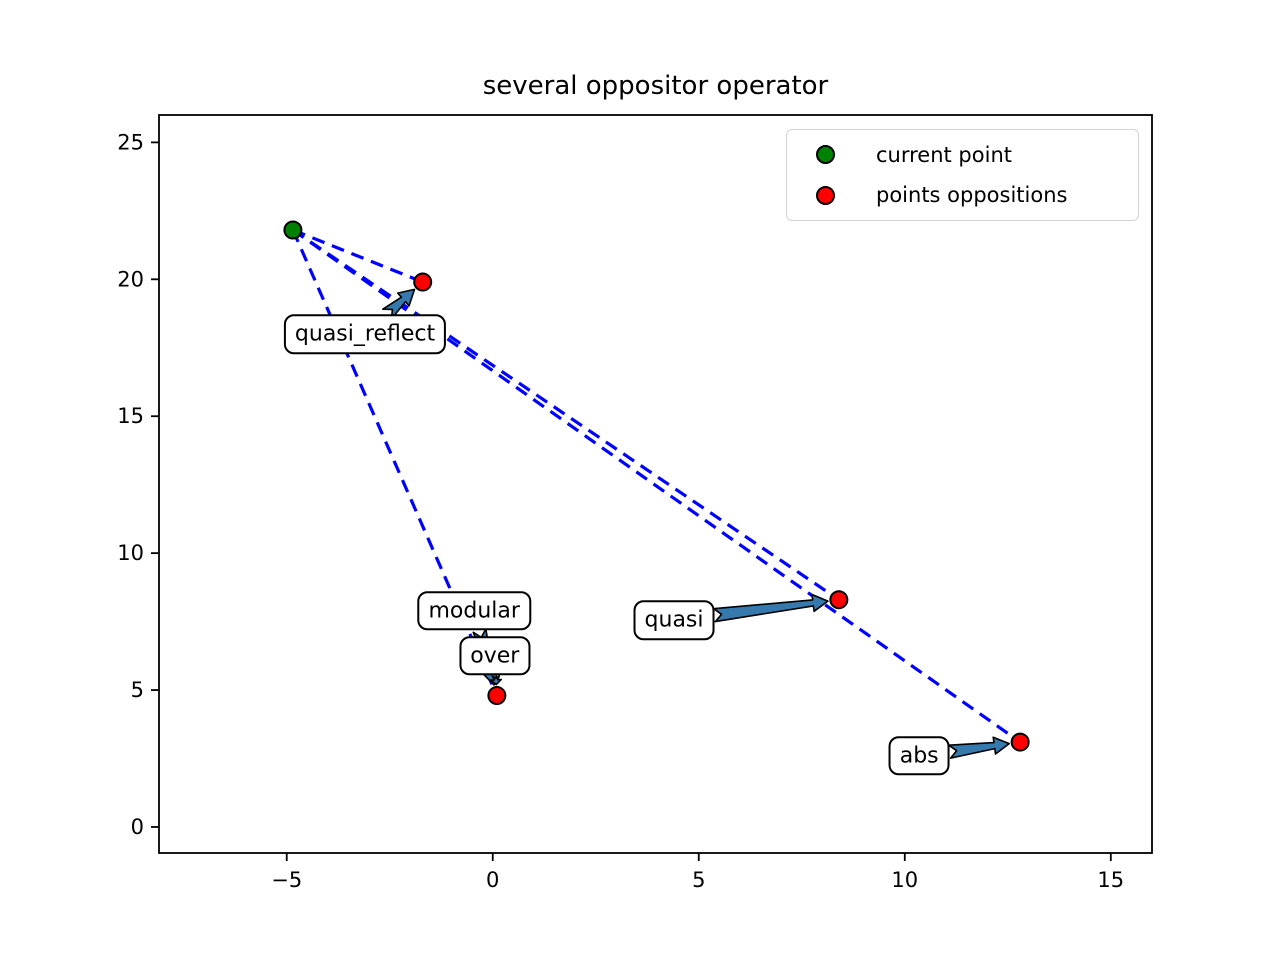  I want to click on annotation-label-over: over, so click(495, 656).